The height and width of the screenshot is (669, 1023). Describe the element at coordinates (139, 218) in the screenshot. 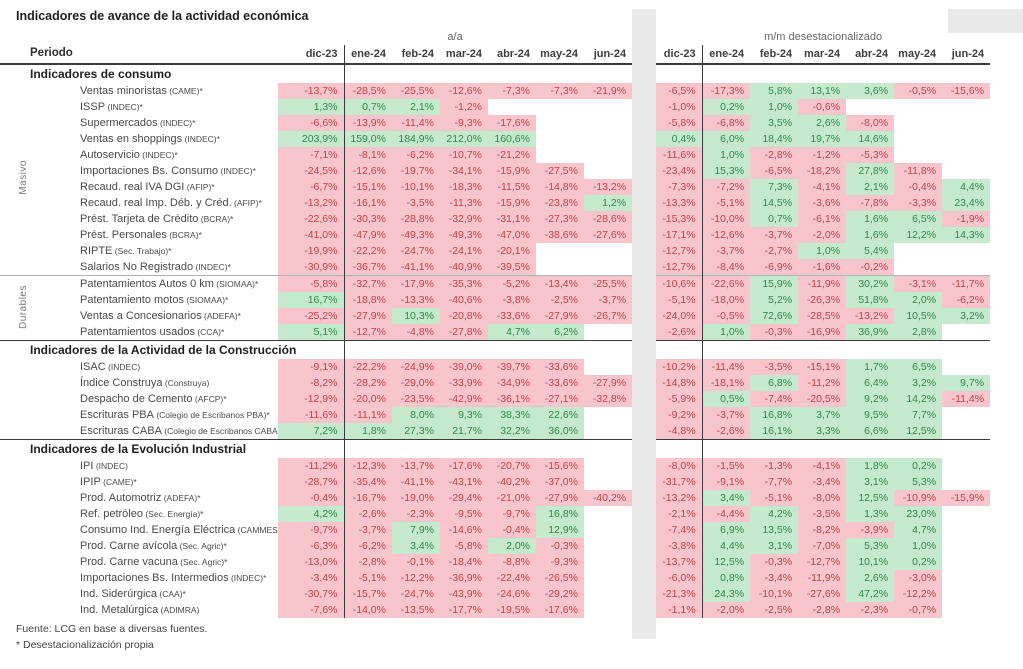

I see `indicator-label: Prést. Tarjeta de Crédito` at that location.